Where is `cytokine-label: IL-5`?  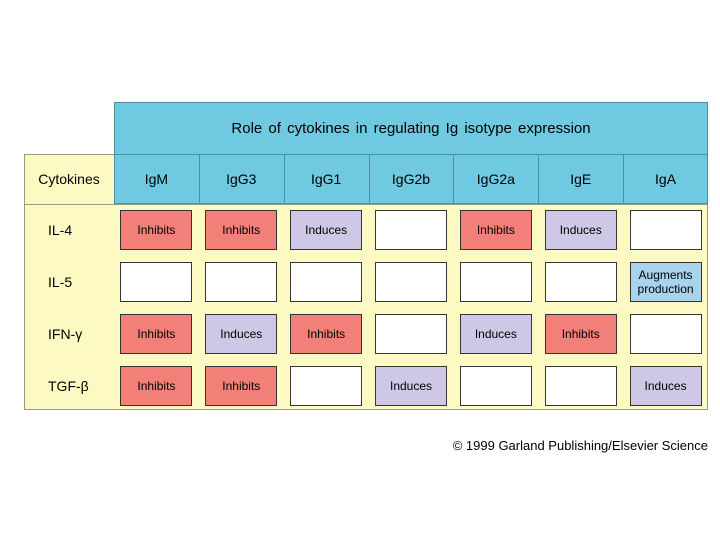 cytokine-label: IL-5 is located at coordinates (60, 282).